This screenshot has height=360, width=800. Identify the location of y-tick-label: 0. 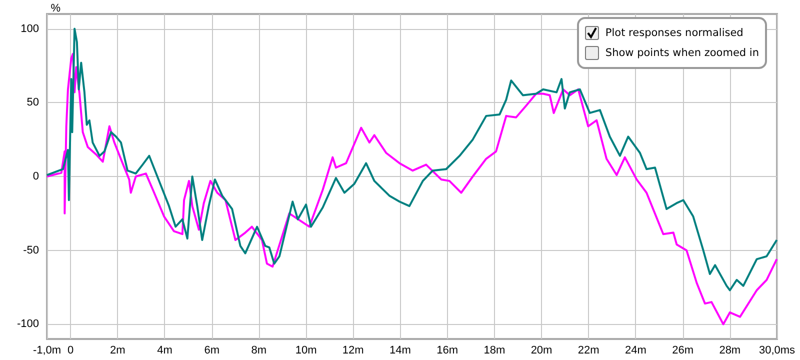
(35, 176).